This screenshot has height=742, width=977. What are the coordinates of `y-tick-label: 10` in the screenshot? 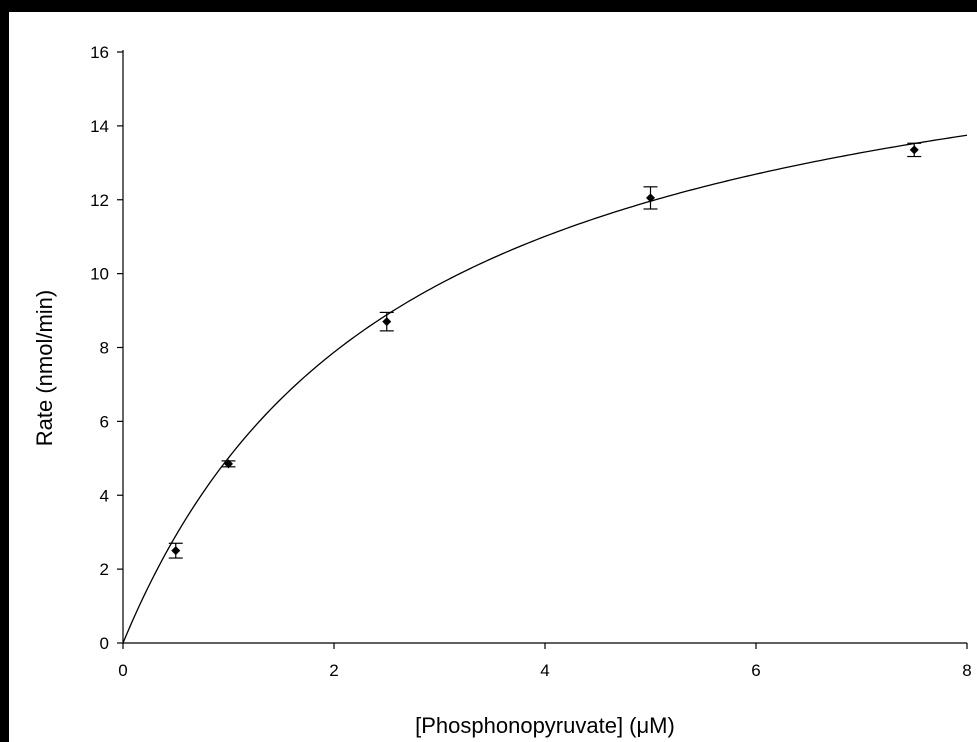 It's located at (99, 274).